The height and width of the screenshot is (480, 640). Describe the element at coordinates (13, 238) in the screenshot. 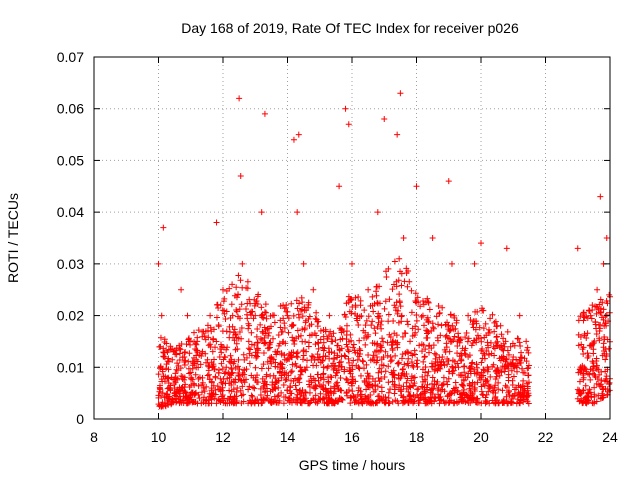

I see `y-axis-title: ROTI / TECUs` at that location.